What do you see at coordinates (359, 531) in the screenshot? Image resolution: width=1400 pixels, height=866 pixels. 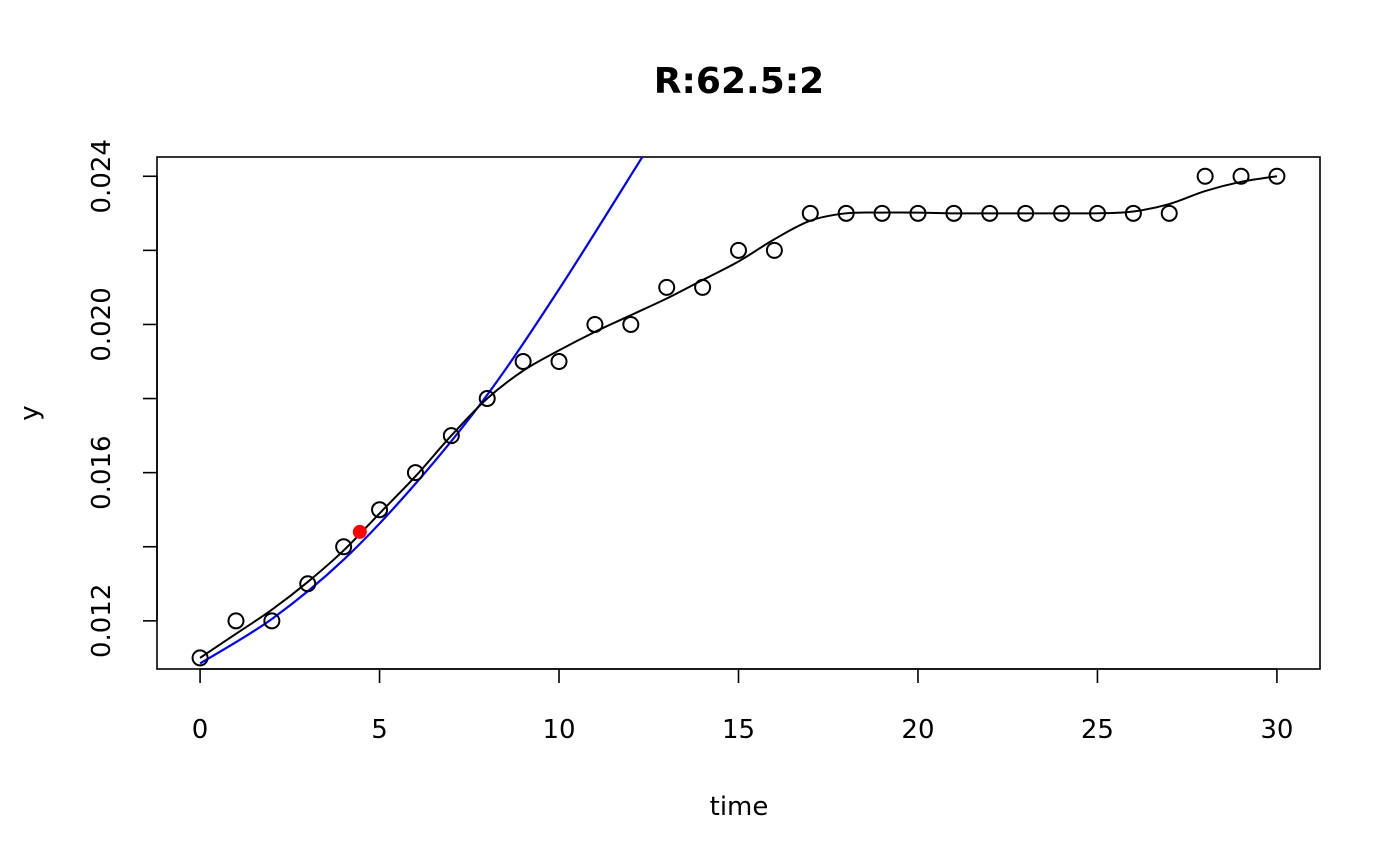 I see `max-growth-marker` at bounding box center [359, 531].